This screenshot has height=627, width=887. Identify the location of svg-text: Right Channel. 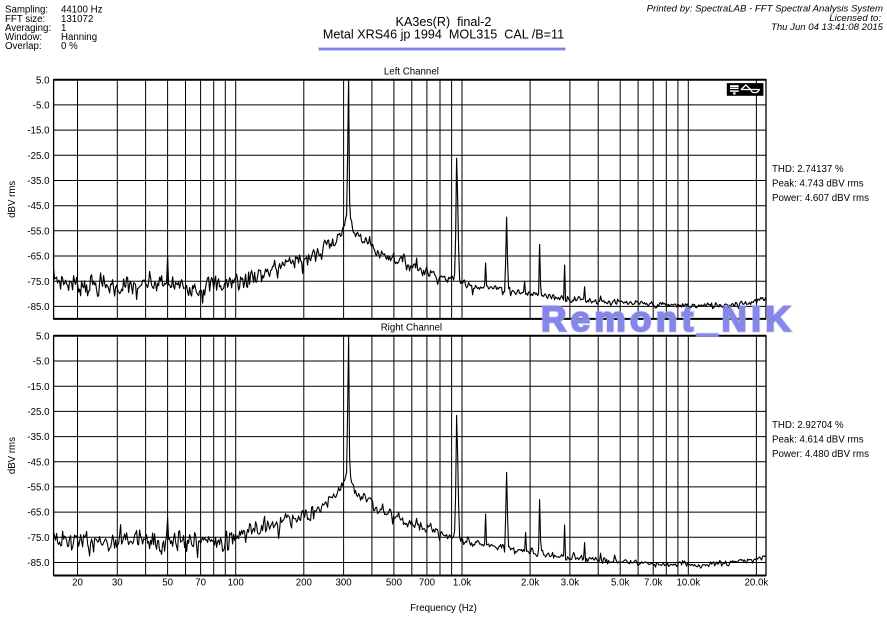
(411, 328).